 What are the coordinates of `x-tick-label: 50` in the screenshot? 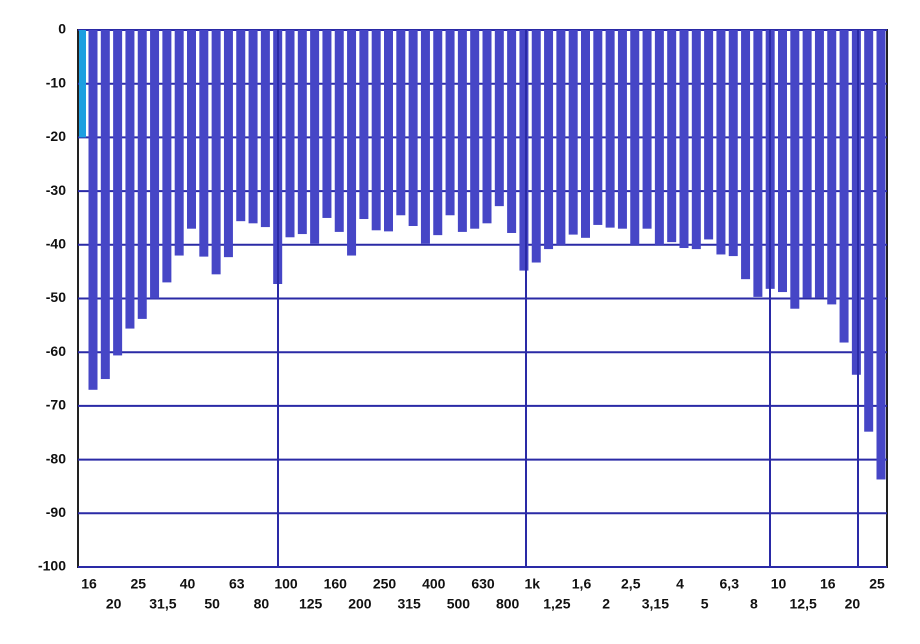 It's located at (212, 604).